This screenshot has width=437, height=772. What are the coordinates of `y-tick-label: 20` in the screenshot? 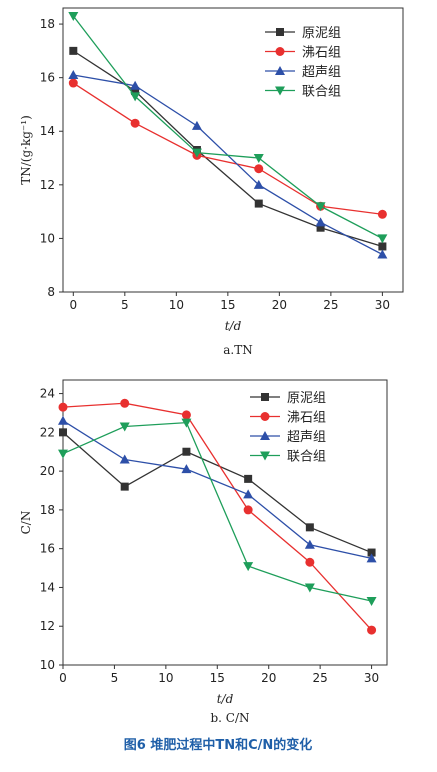 It's located at (47, 471).